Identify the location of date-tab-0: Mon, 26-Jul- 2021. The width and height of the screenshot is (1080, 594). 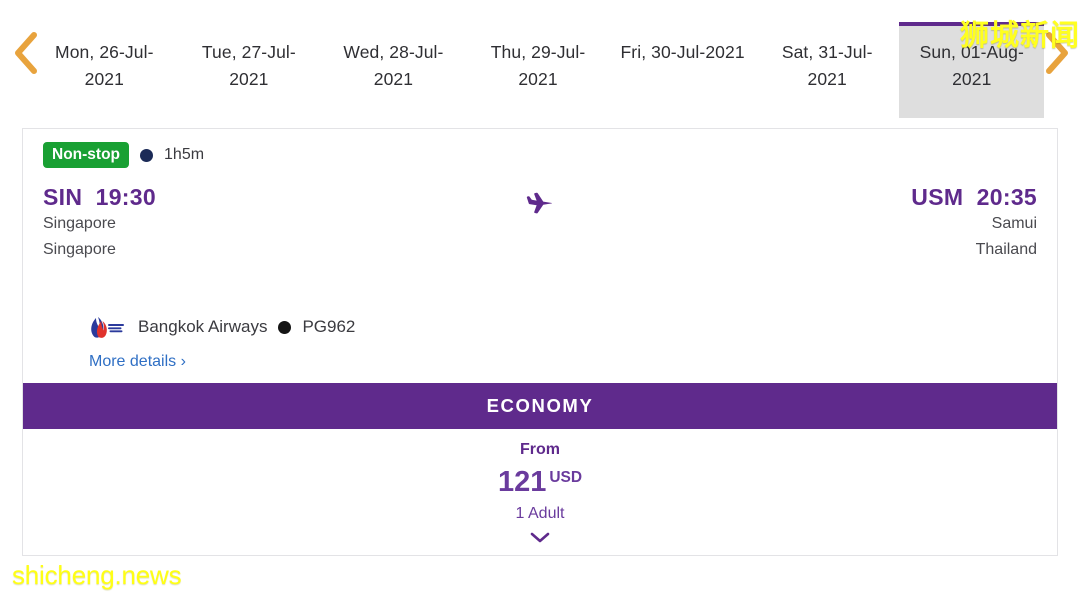
(104, 65).